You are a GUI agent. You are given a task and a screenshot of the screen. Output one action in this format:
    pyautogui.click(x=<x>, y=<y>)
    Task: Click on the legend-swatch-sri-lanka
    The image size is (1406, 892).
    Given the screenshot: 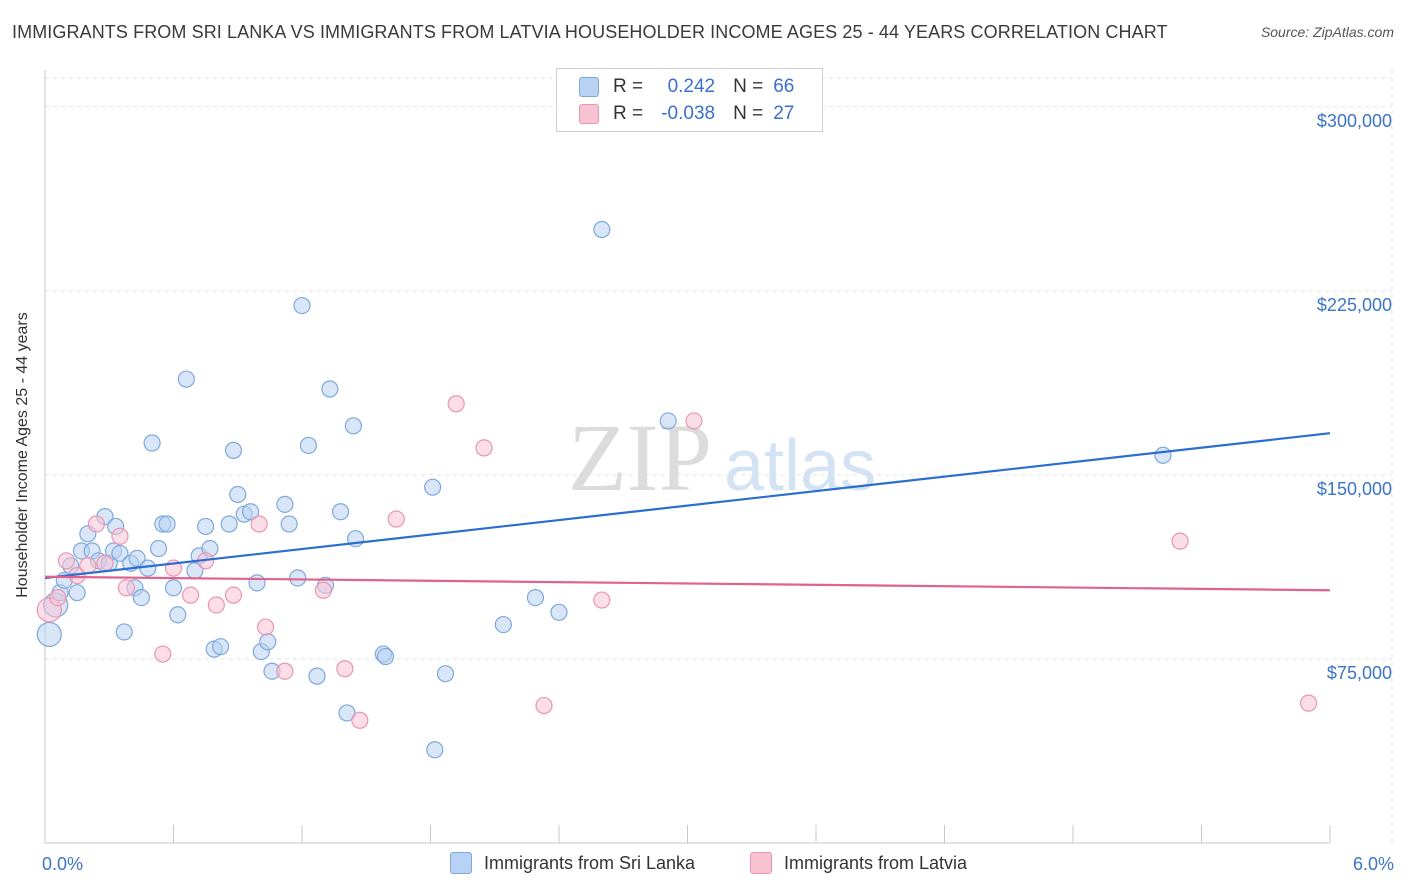 What is the action you would take?
    pyautogui.click(x=589, y=87)
    